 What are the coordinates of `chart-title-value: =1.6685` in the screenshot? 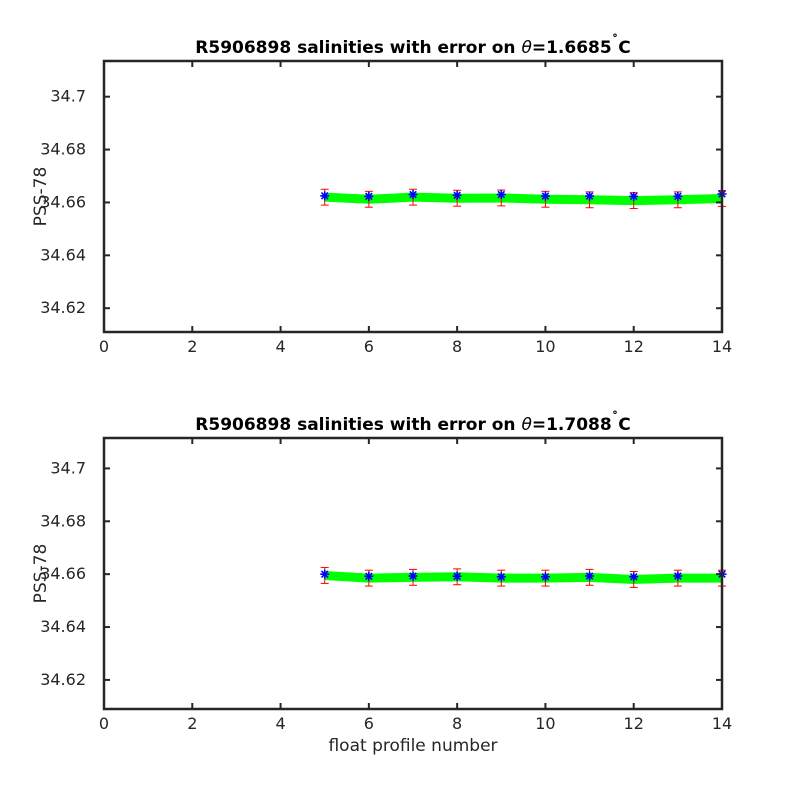 It's located at (572, 48).